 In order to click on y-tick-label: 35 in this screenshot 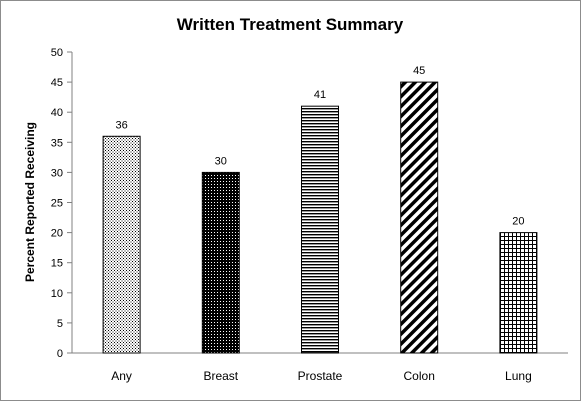, I will do `click(57, 143)`.